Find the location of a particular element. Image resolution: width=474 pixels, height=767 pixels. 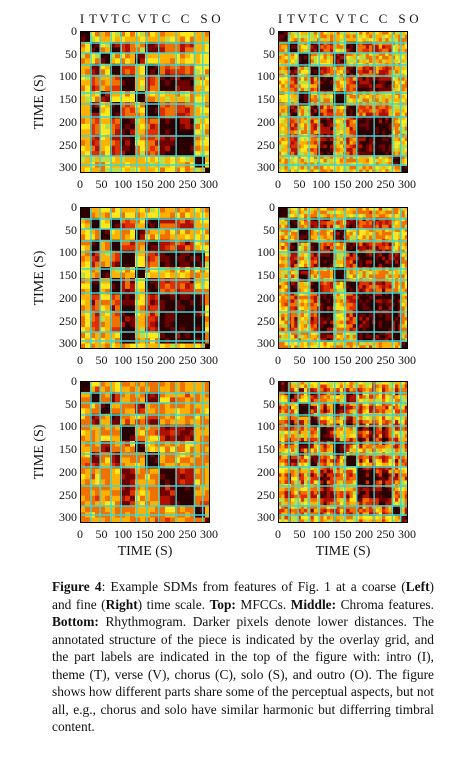

sdm-panel-mfcc-coarse is located at coordinates (145, 102).